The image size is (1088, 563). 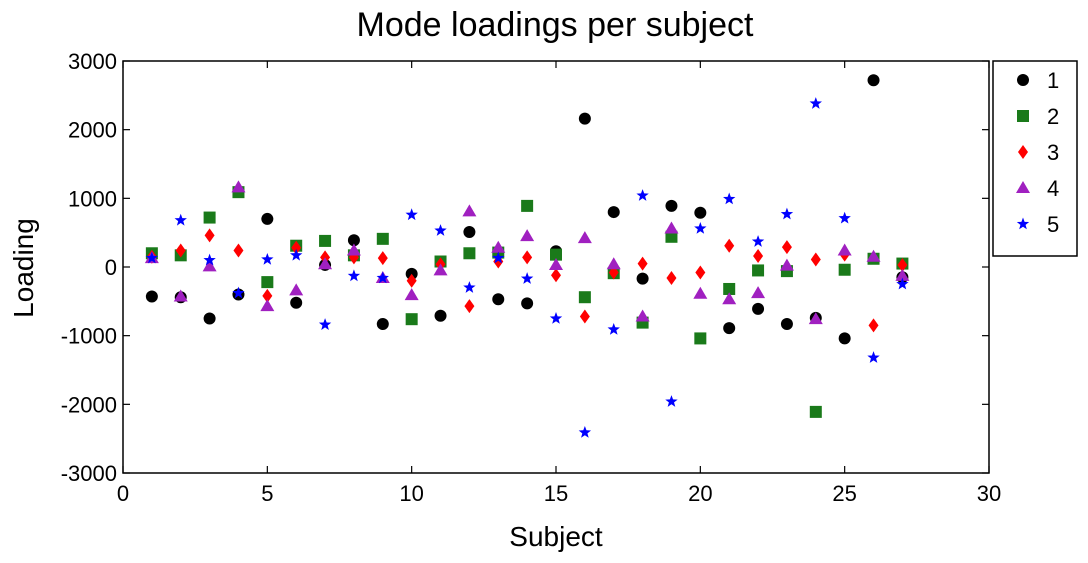 I want to click on x-tick-label: 15, so click(x=556, y=493).